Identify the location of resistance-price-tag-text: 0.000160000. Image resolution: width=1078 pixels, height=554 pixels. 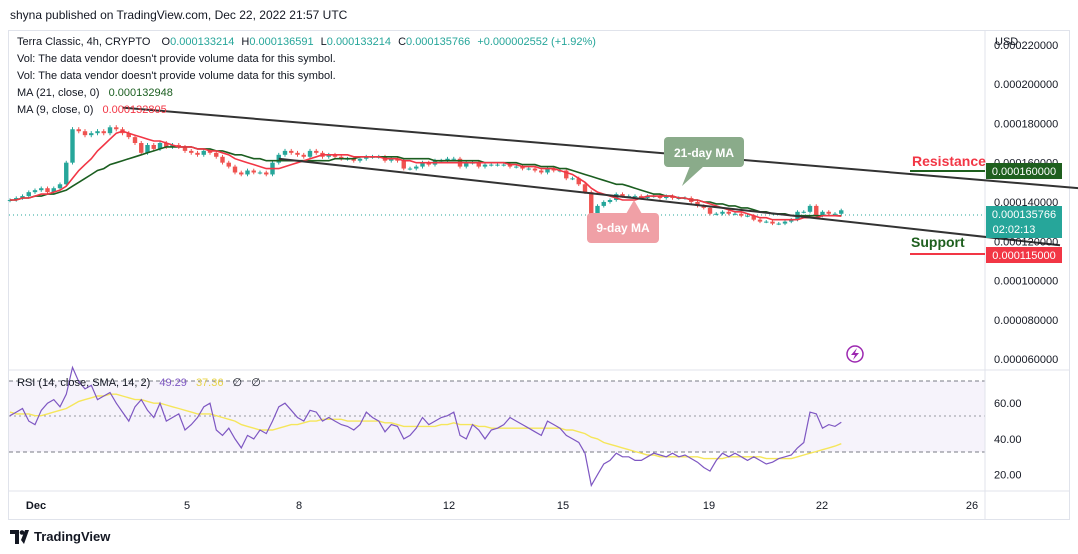
(1024, 172).